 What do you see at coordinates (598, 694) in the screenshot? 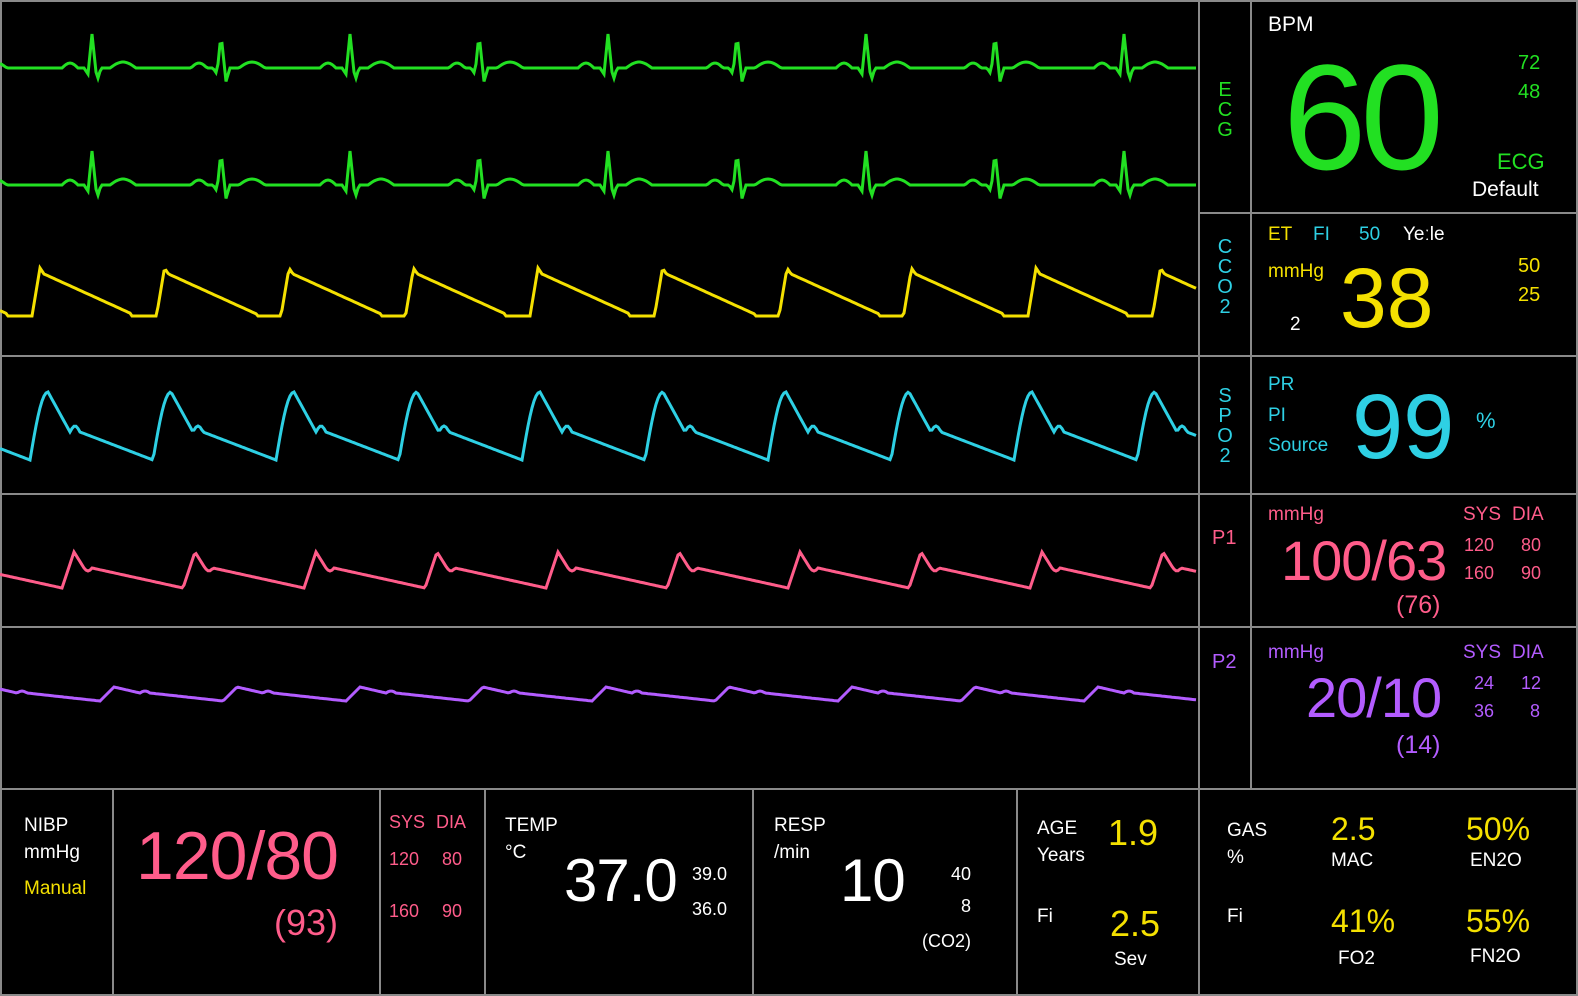
I see `p2-waveform` at bounding box center [598, 694].